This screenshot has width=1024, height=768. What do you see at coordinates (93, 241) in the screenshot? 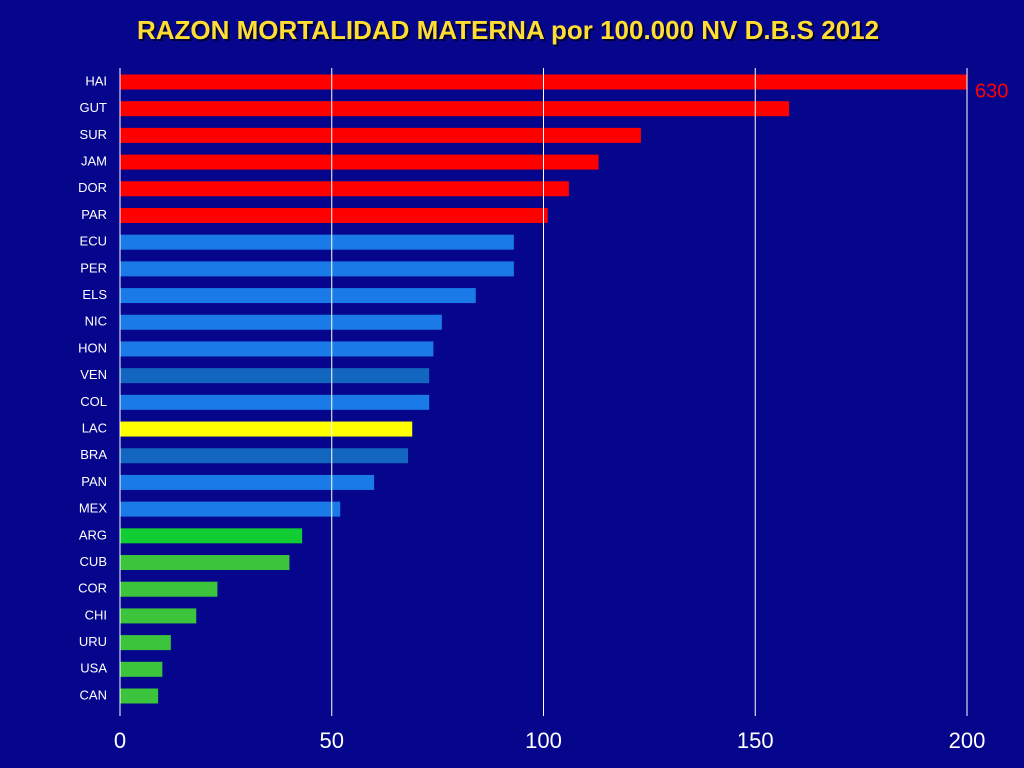
I see `y-tick-label: ECU` at bounding box center [93, 241].